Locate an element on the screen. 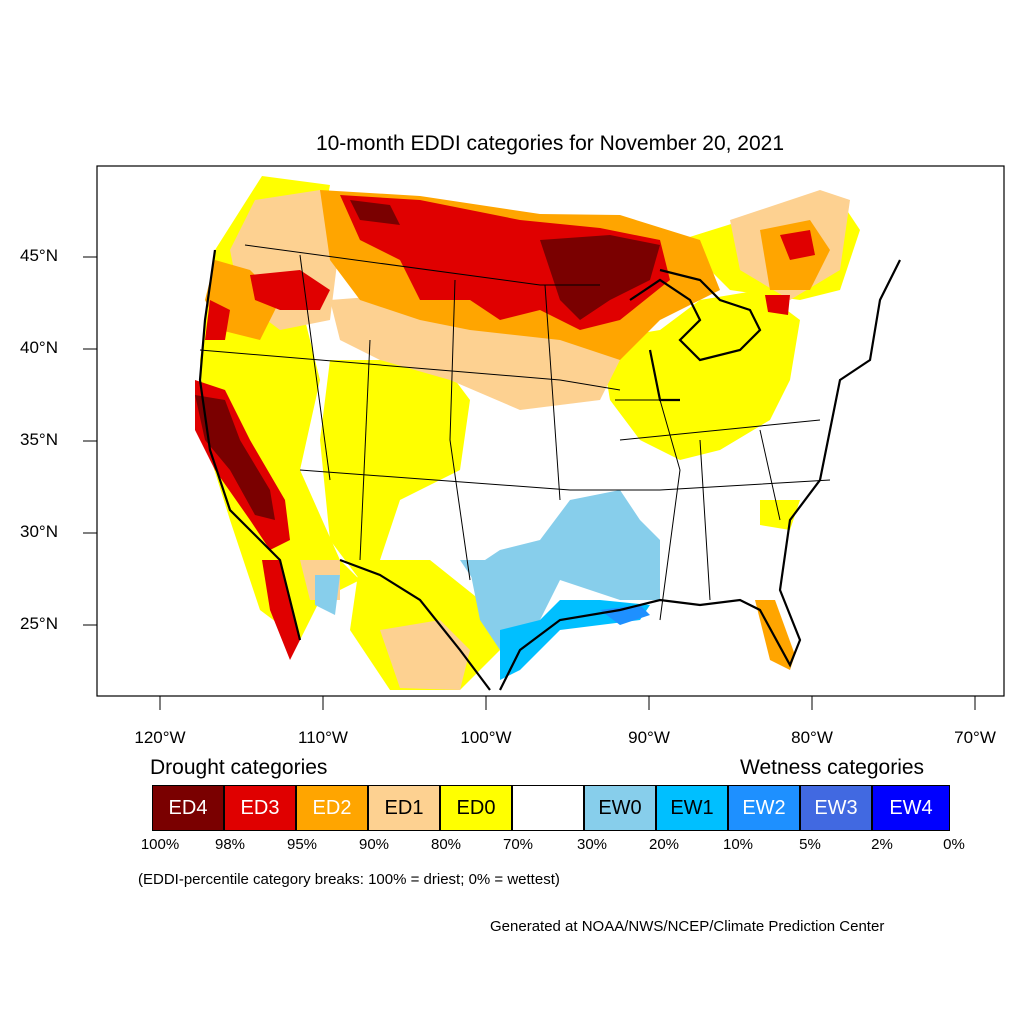  legend-swatch-ed3: ED3 is located at coordinates (260, 808).